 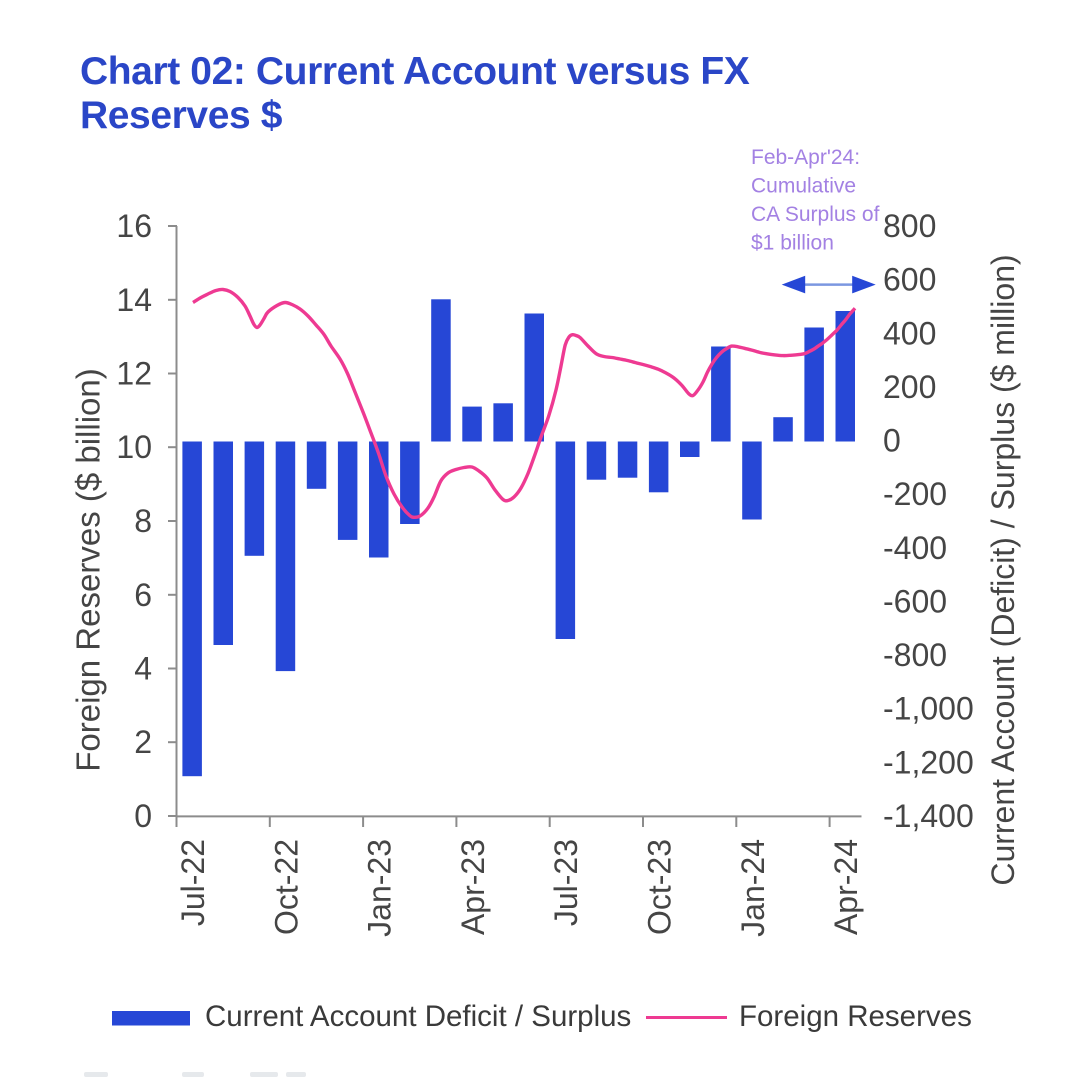 What do you see at coordinates (566, 882) in the screenshot?
I see `svg-text: Jul-23` at bounding box center [566, 882].